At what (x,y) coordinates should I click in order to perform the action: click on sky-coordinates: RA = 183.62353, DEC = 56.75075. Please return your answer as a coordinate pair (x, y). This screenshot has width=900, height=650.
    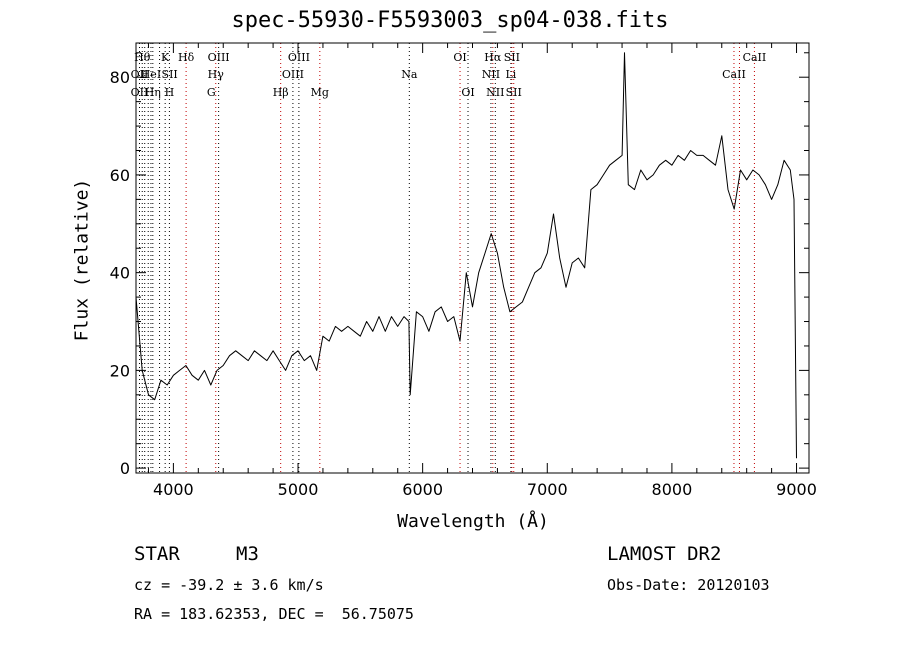
    Looking at the image, I should click on (274, 614).